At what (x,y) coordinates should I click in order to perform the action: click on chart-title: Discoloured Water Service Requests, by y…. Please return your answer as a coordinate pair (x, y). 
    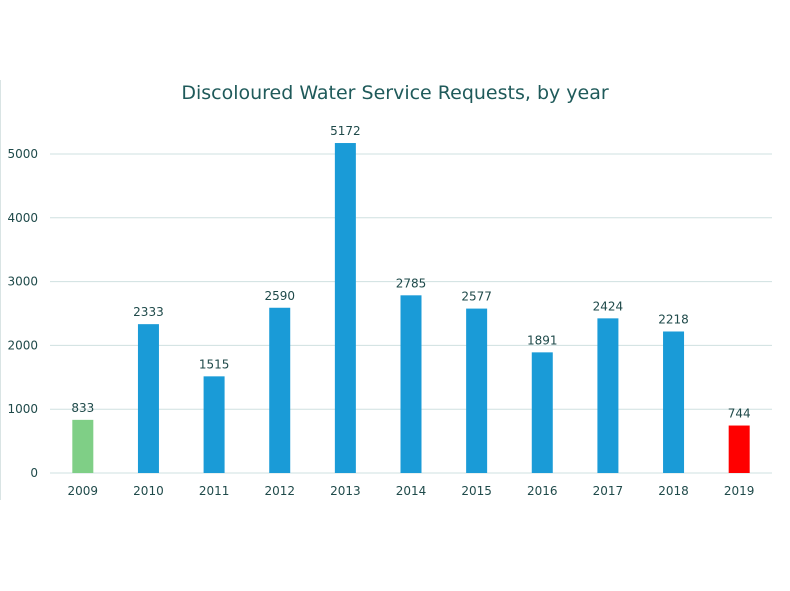
    Looking at the image, I should click on (395, 93).